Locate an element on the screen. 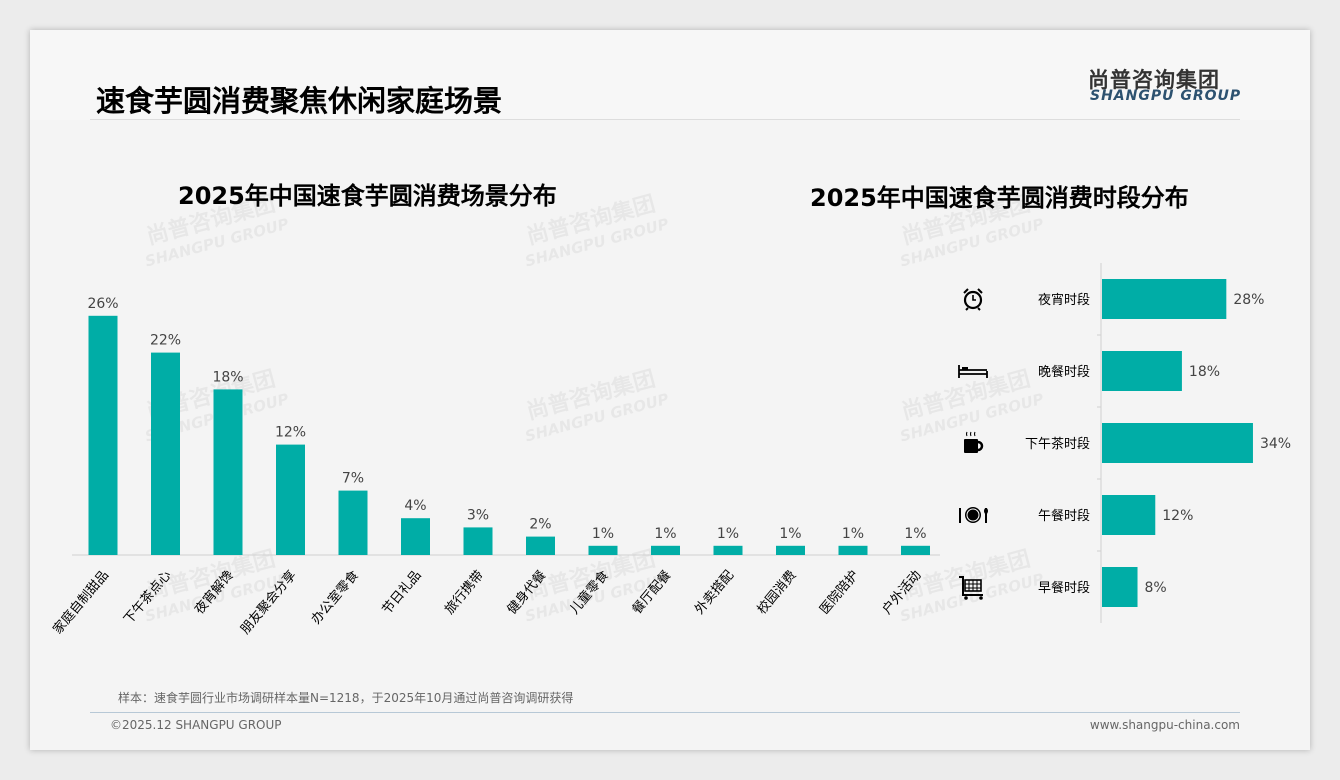 Image resolution: width=1340 pixels, height=780 pixels. x-tick-label: 健身代餐 is located at coordinates (527, 592).